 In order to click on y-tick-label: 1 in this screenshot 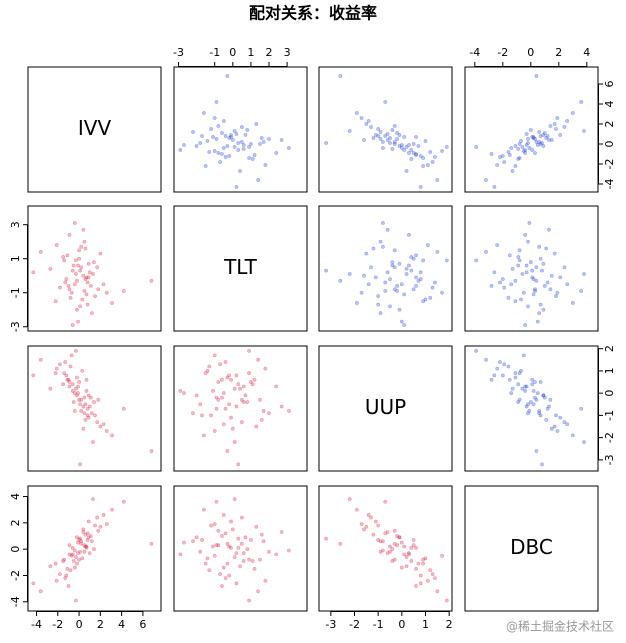, I will do `click(609, 370)`.